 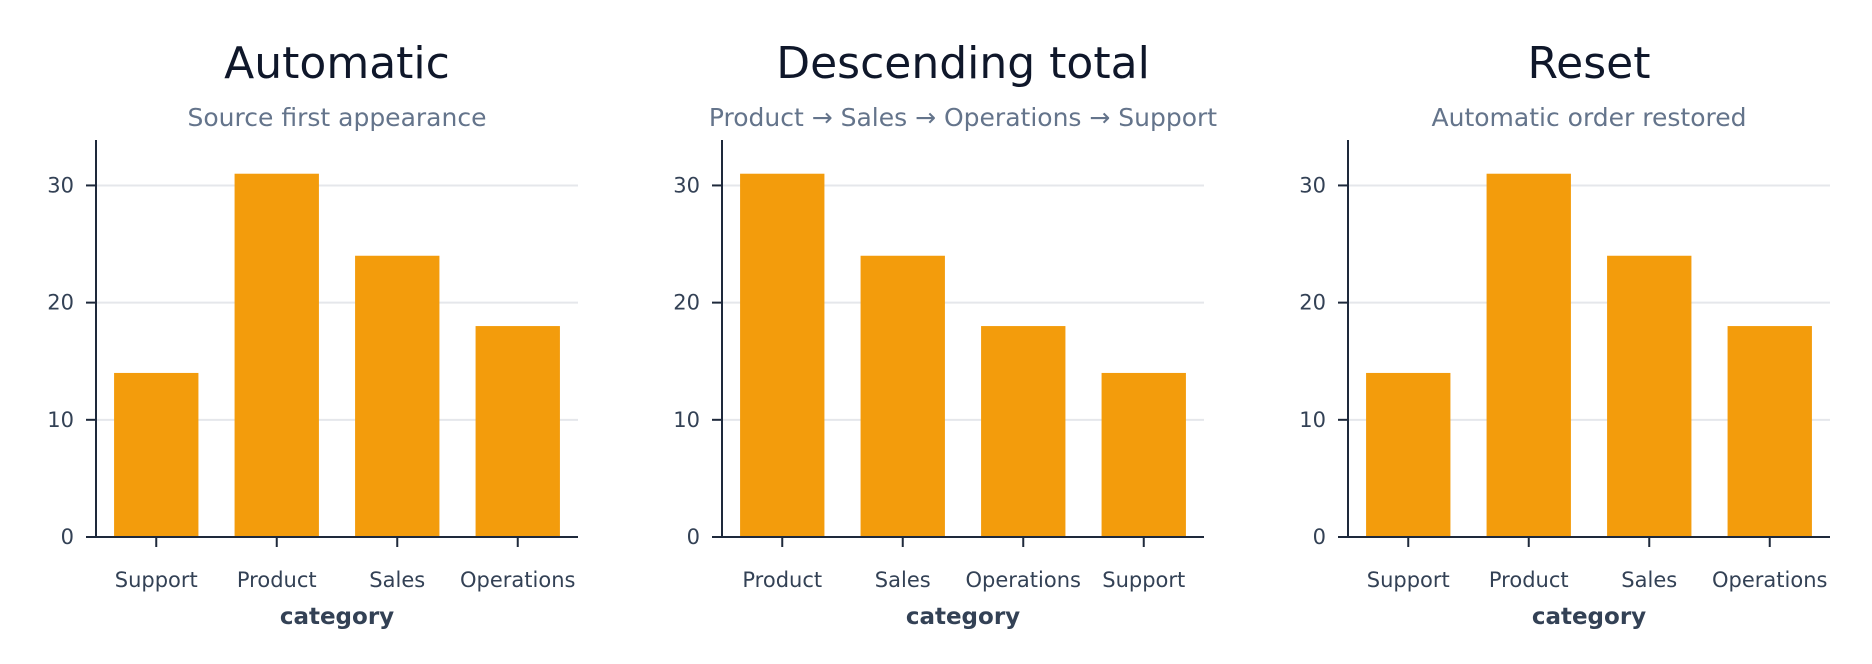 I want to click on chart-title: Automatic, so click(x=337, y=63).